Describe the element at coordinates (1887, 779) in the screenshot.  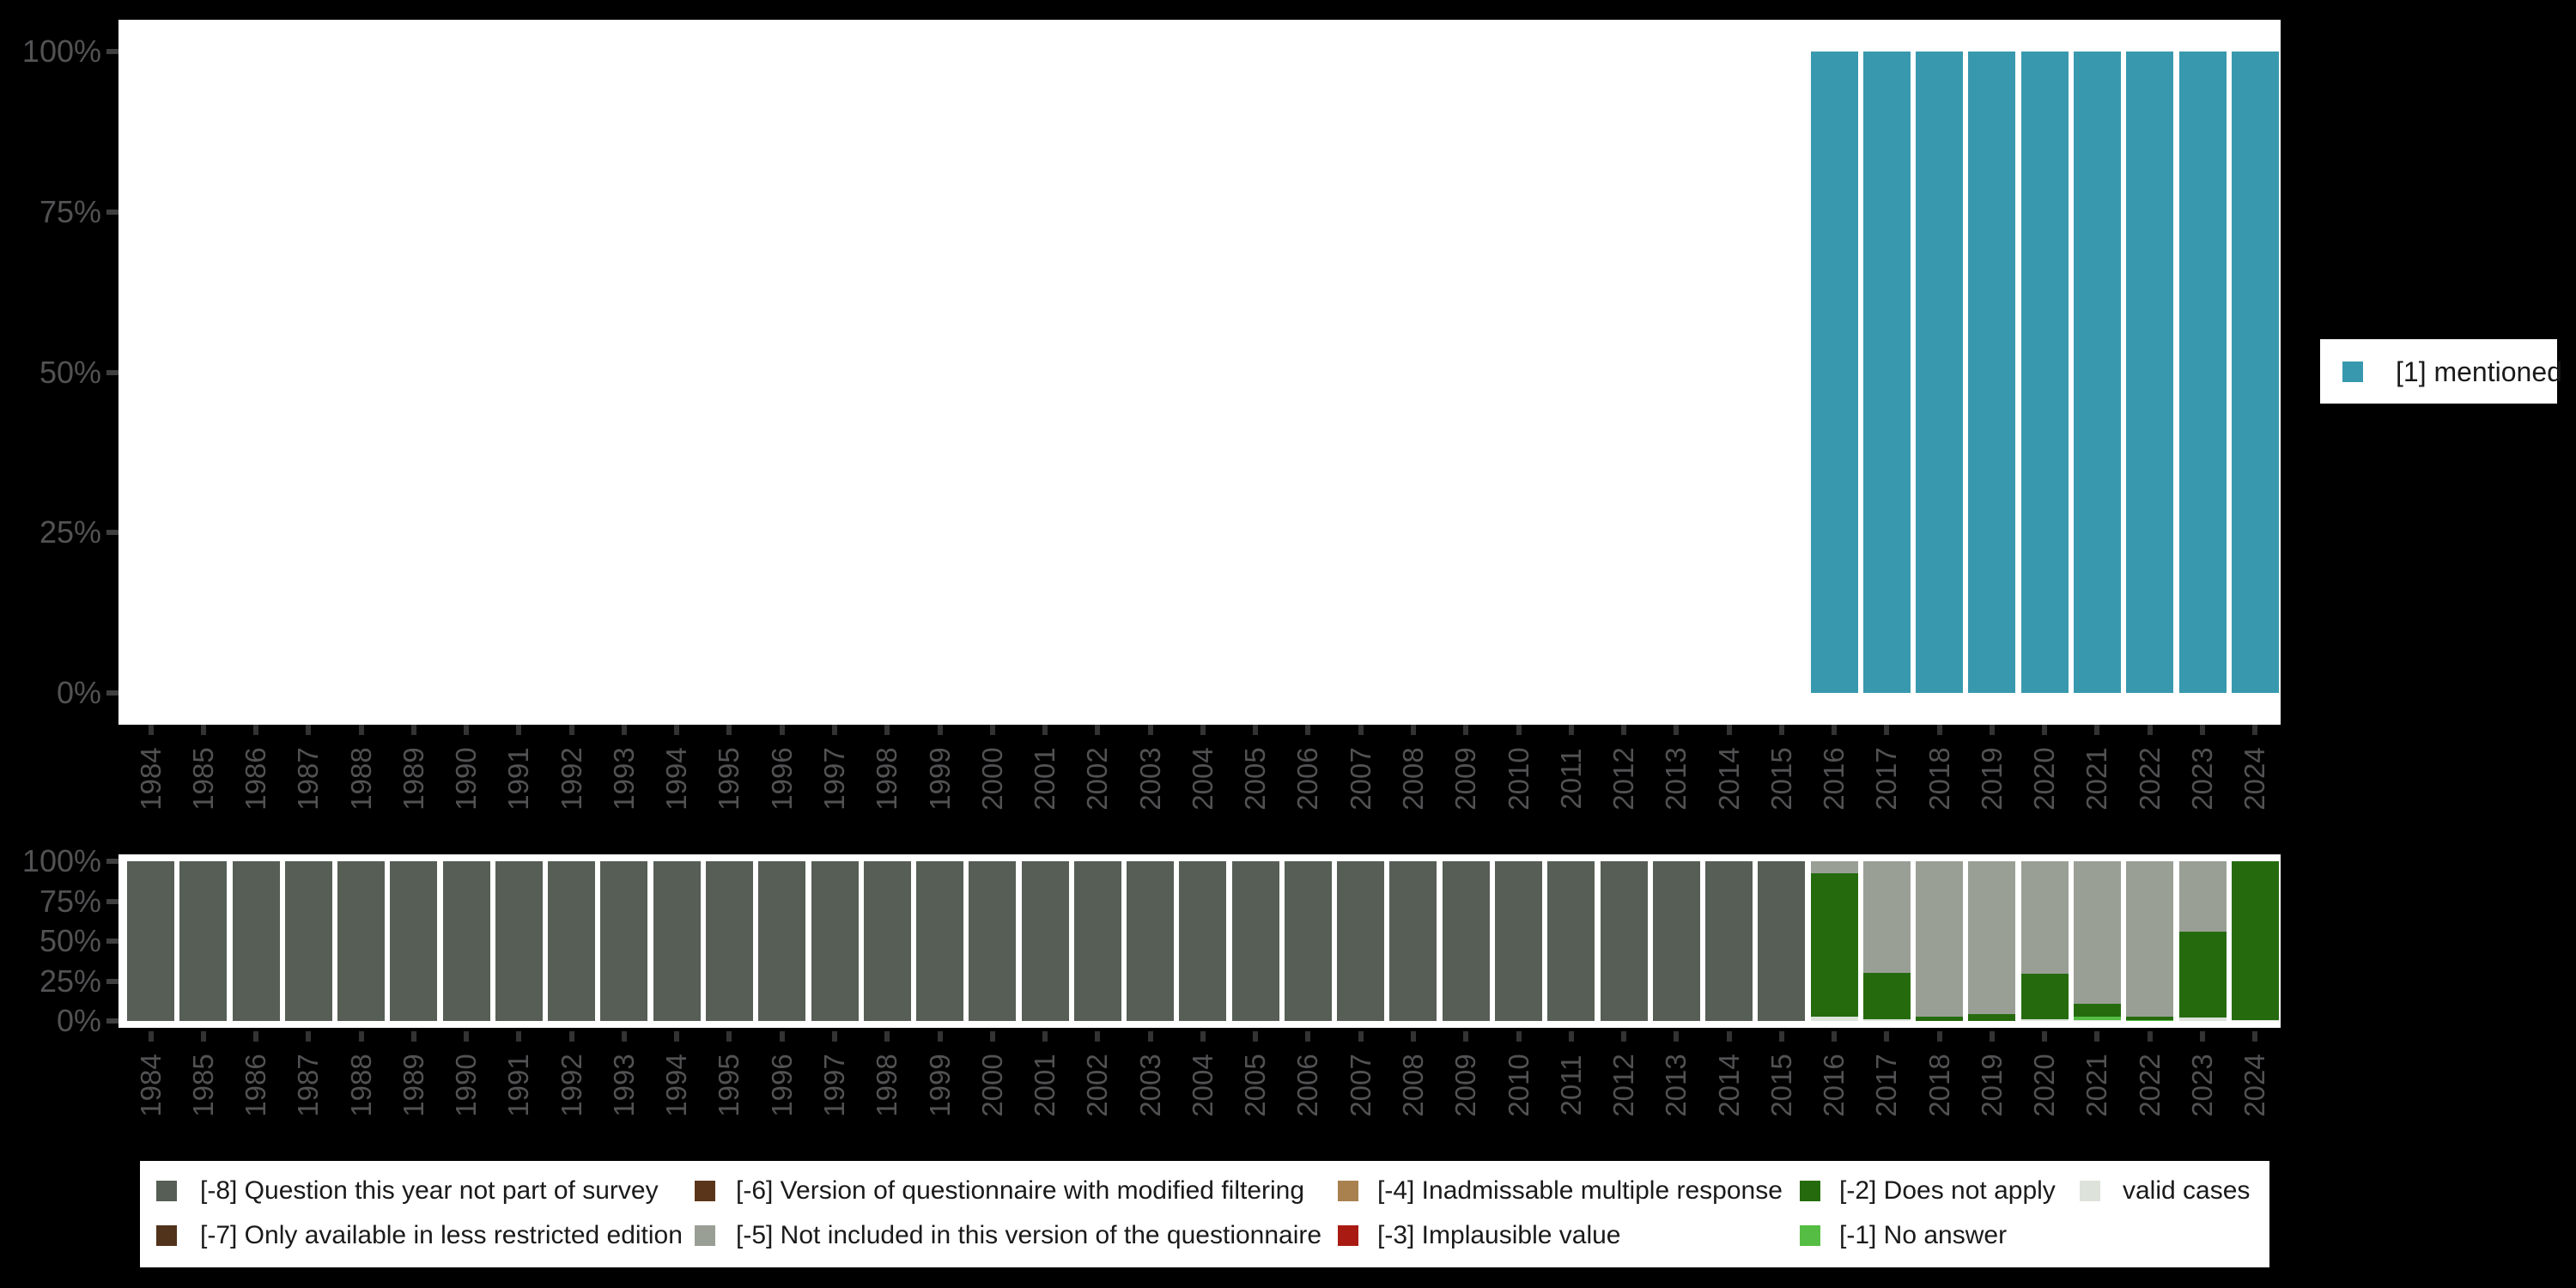
I see `x-tick-label-year: 2017` at that location.